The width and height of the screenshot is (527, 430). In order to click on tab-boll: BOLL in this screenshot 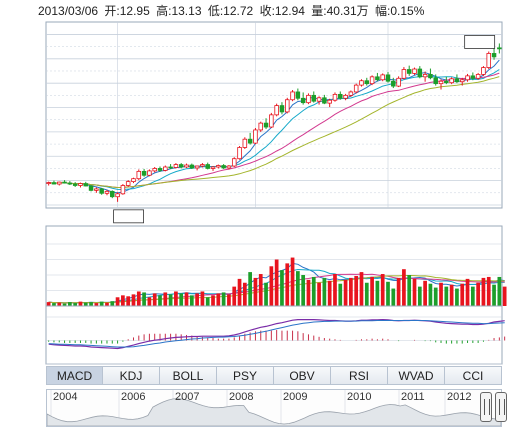, I will do `click(188, 375)`.